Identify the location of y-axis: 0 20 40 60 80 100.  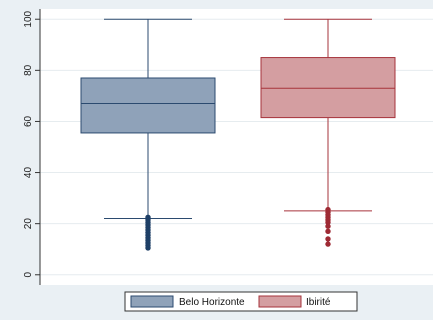
(31, 144).